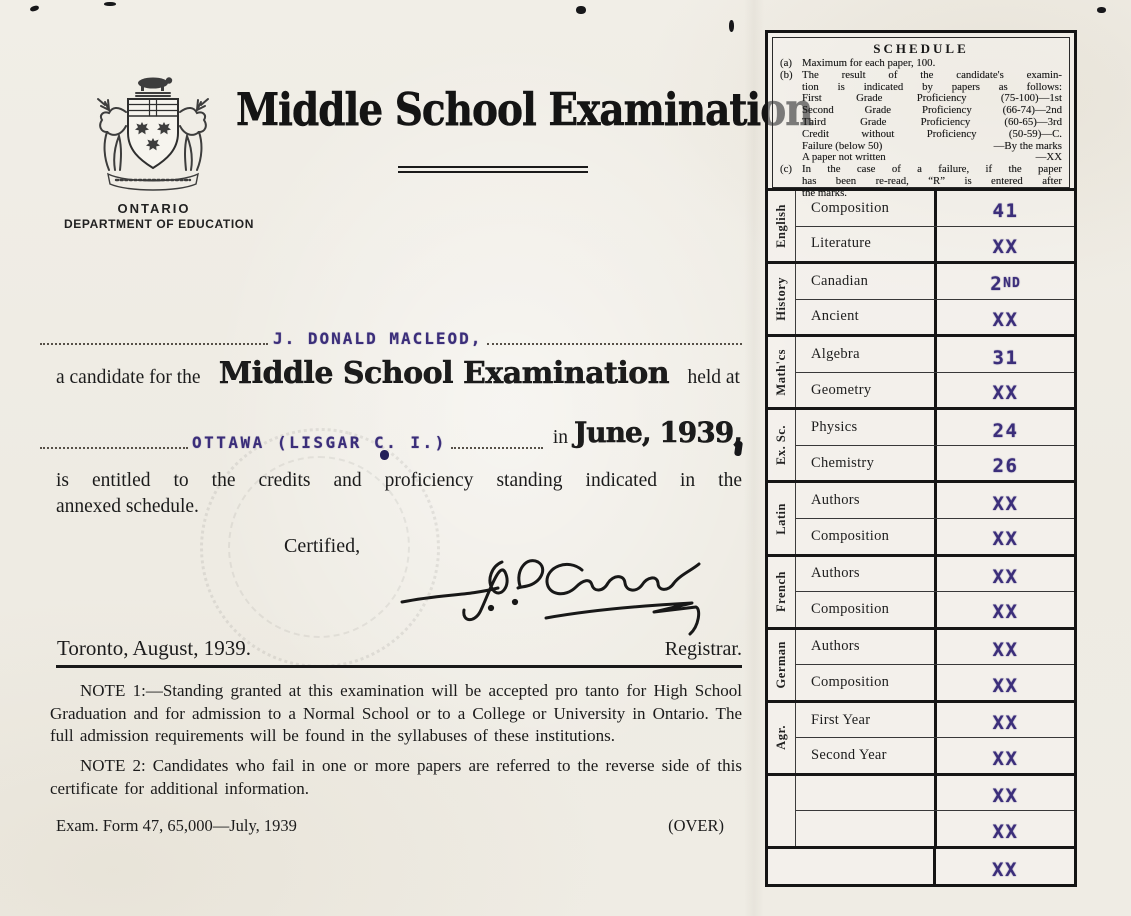 This screenshot has width=1131, height=916. I want to click on schedule-note-line: (a) Maximum for each paper, 100., so click(858, 63).